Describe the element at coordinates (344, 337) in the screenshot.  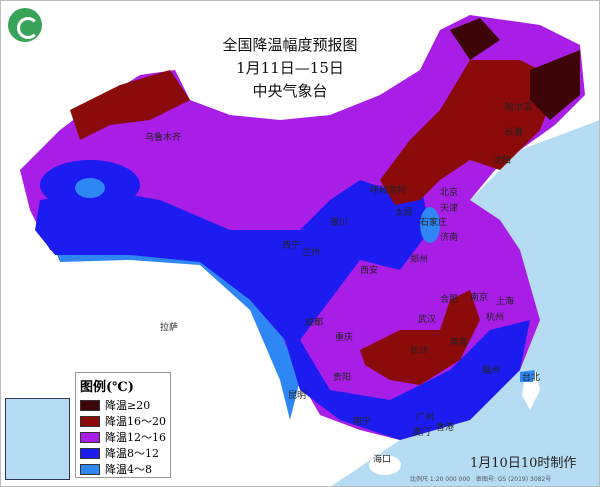
I see `city-label: 重庆` at that location.